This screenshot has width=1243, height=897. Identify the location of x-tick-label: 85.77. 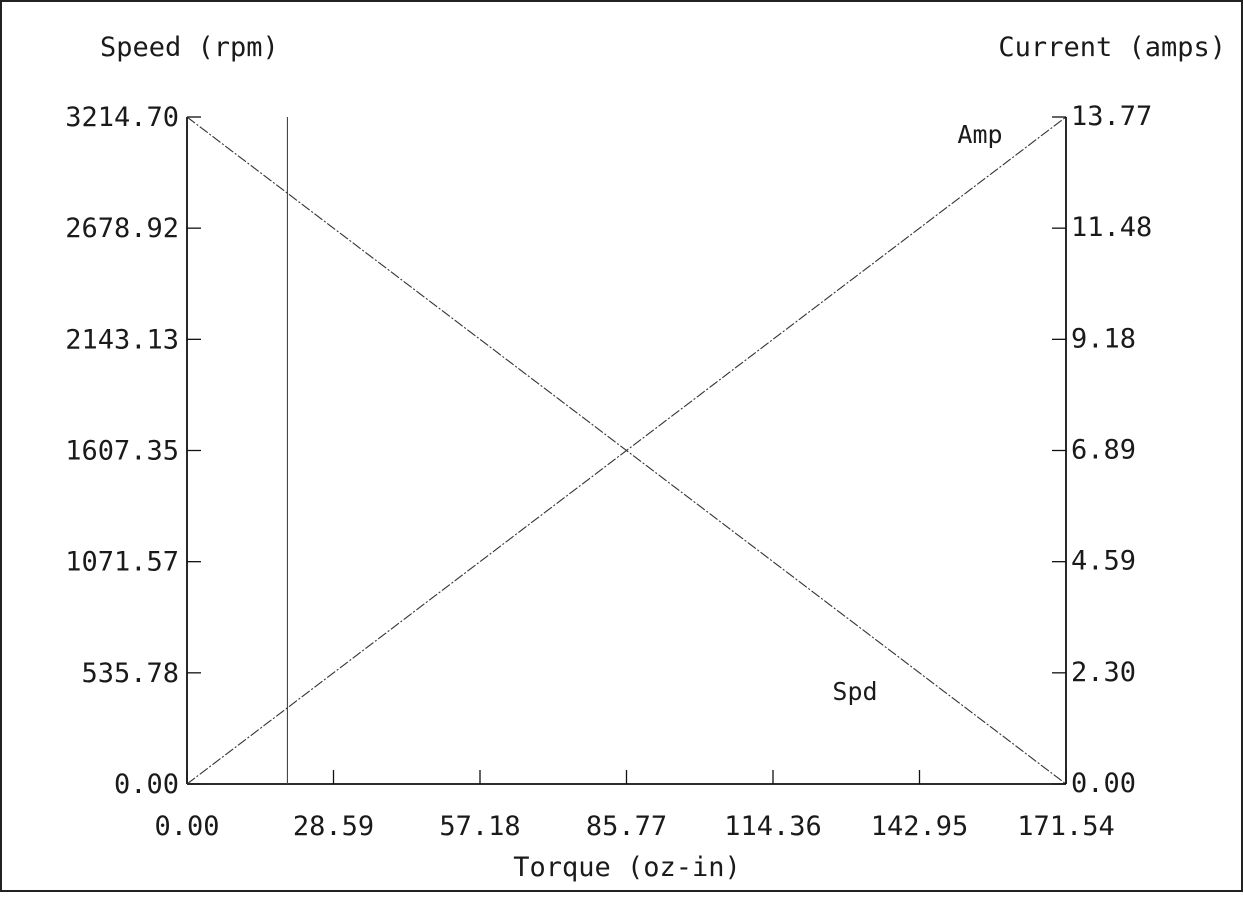
(626, 826).